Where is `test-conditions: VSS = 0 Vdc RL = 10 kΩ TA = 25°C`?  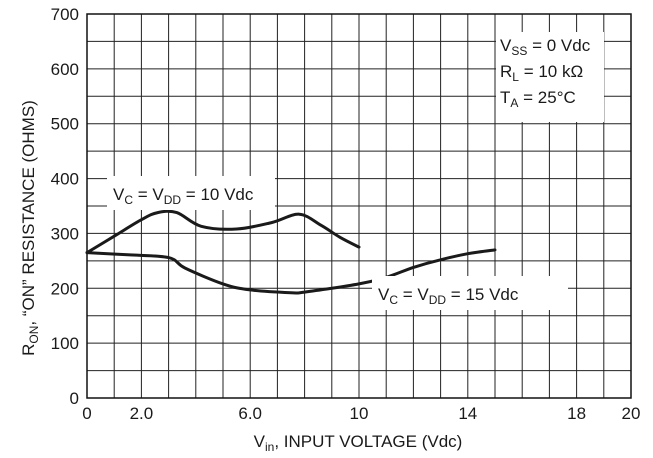
test-conditions: VSS = 0 Vdc RL = 10 kΩ TA = 25°C is located at coordinates (550, 77).